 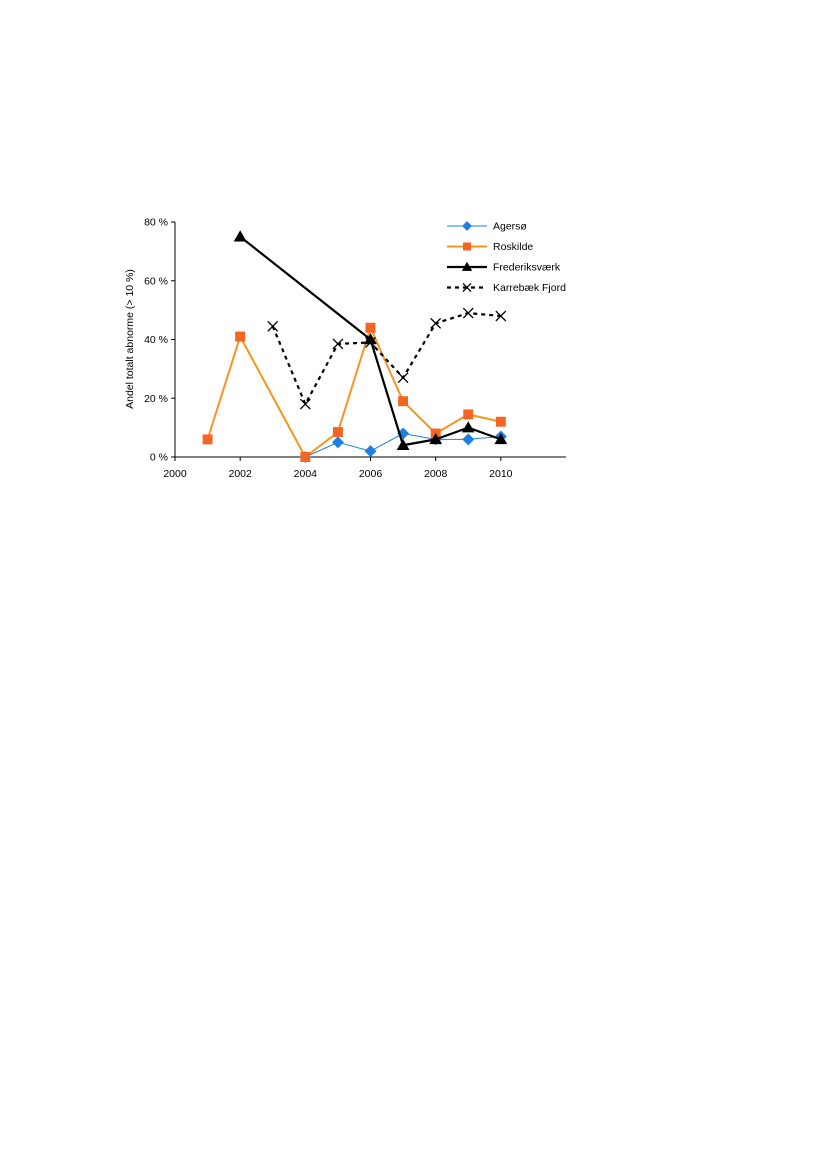 I want to click on x-tick-label: 2004, so click(x=306, y=474).